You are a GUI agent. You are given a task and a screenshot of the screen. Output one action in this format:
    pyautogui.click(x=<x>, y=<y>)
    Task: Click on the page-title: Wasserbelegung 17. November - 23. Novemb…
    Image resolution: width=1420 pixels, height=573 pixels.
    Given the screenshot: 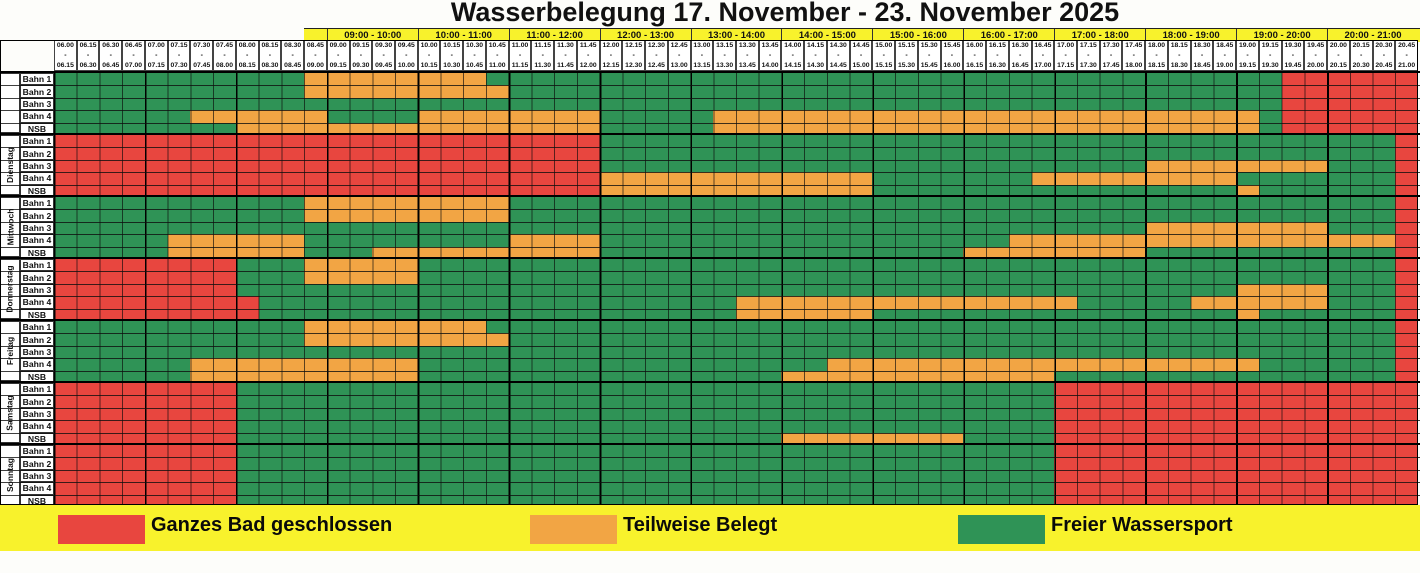 What is the action you would take?
    pyautogui.click(x=785, y=13)
    